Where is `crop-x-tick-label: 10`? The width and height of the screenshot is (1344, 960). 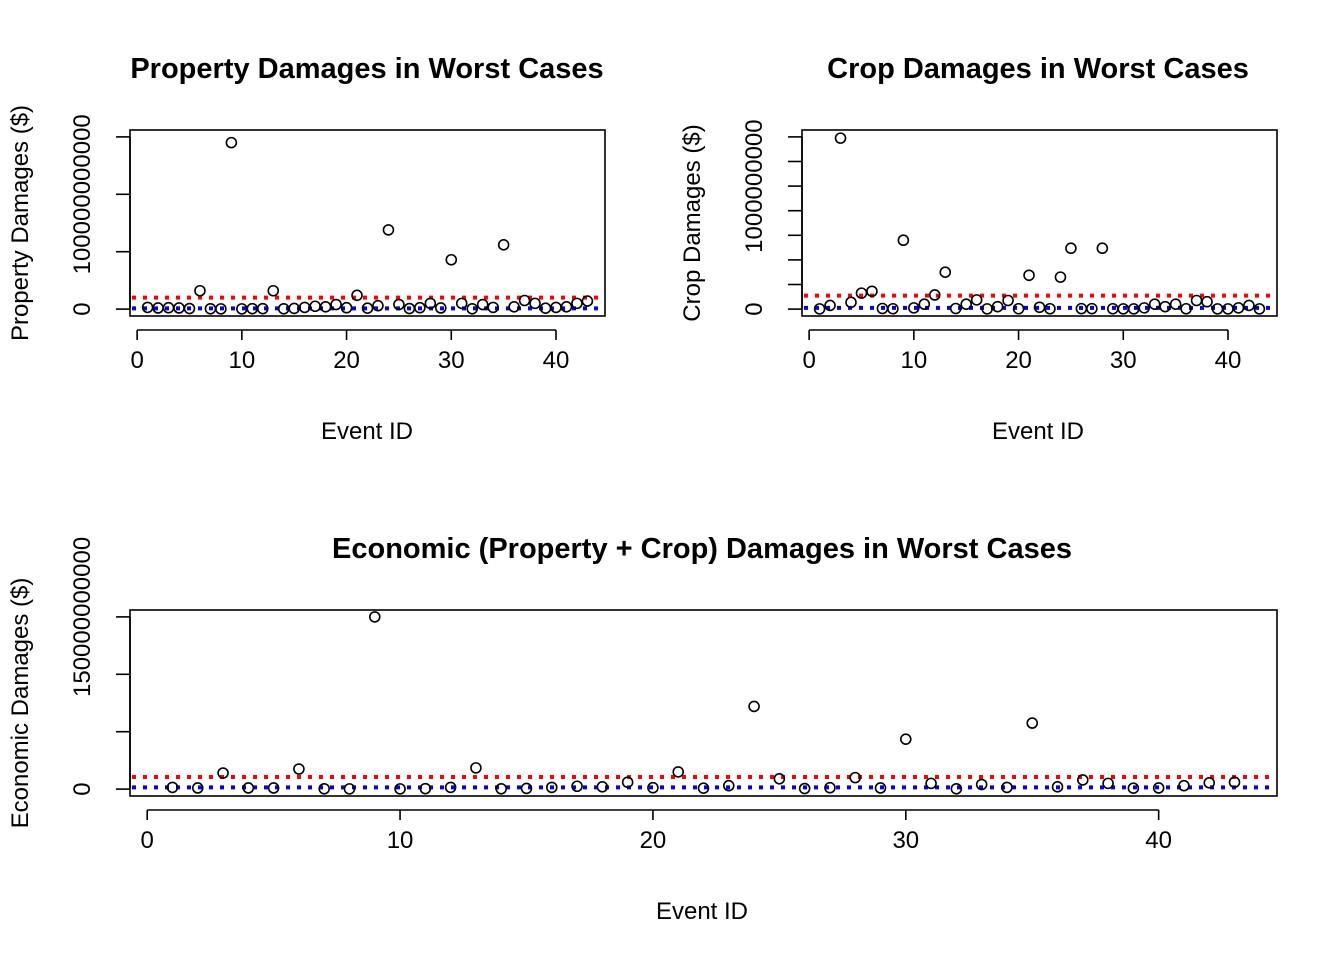 crop-x-tick-label: 10 is located at coordinates (913, 360).